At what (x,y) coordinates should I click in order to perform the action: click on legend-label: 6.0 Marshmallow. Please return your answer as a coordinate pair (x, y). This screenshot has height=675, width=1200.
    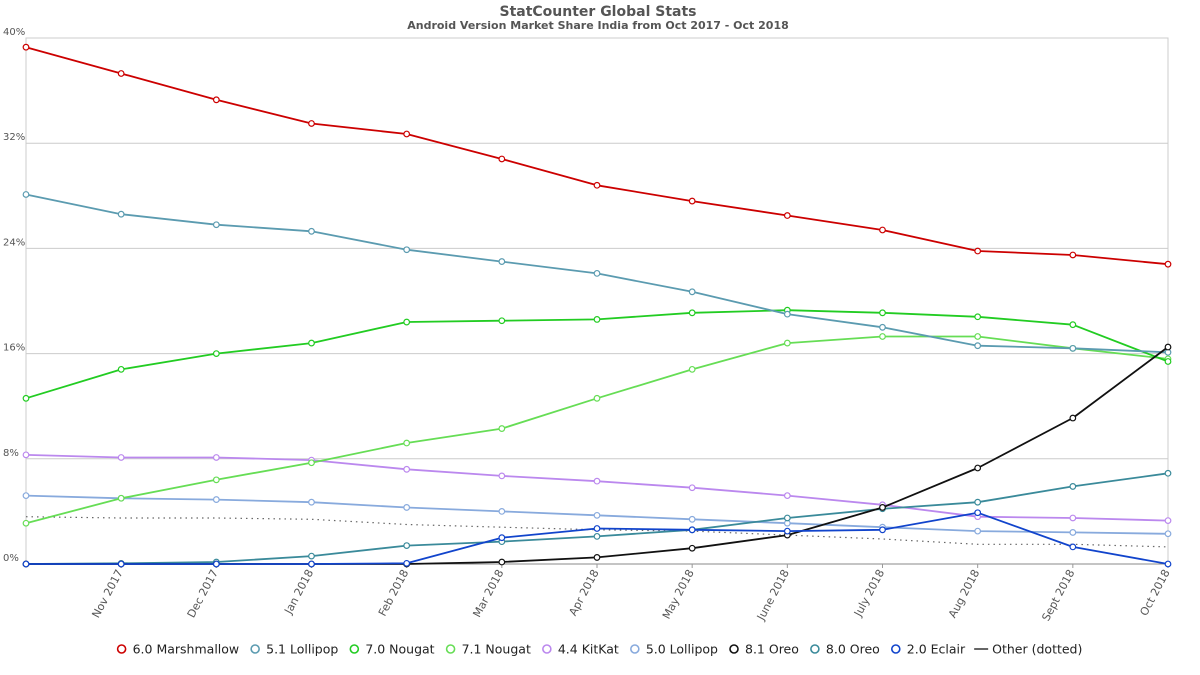
    Looking at the image, I should click on (186, 649).